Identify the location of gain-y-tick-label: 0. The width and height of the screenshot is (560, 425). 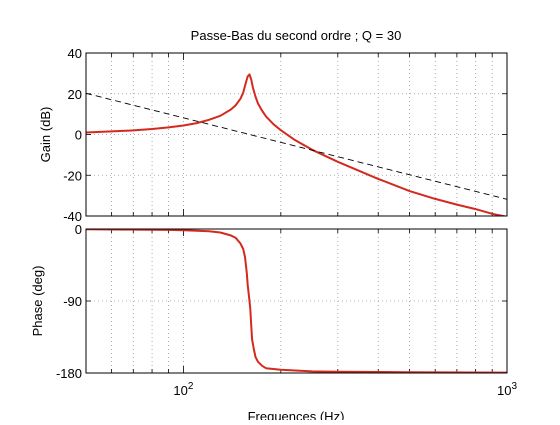
(78, 135).